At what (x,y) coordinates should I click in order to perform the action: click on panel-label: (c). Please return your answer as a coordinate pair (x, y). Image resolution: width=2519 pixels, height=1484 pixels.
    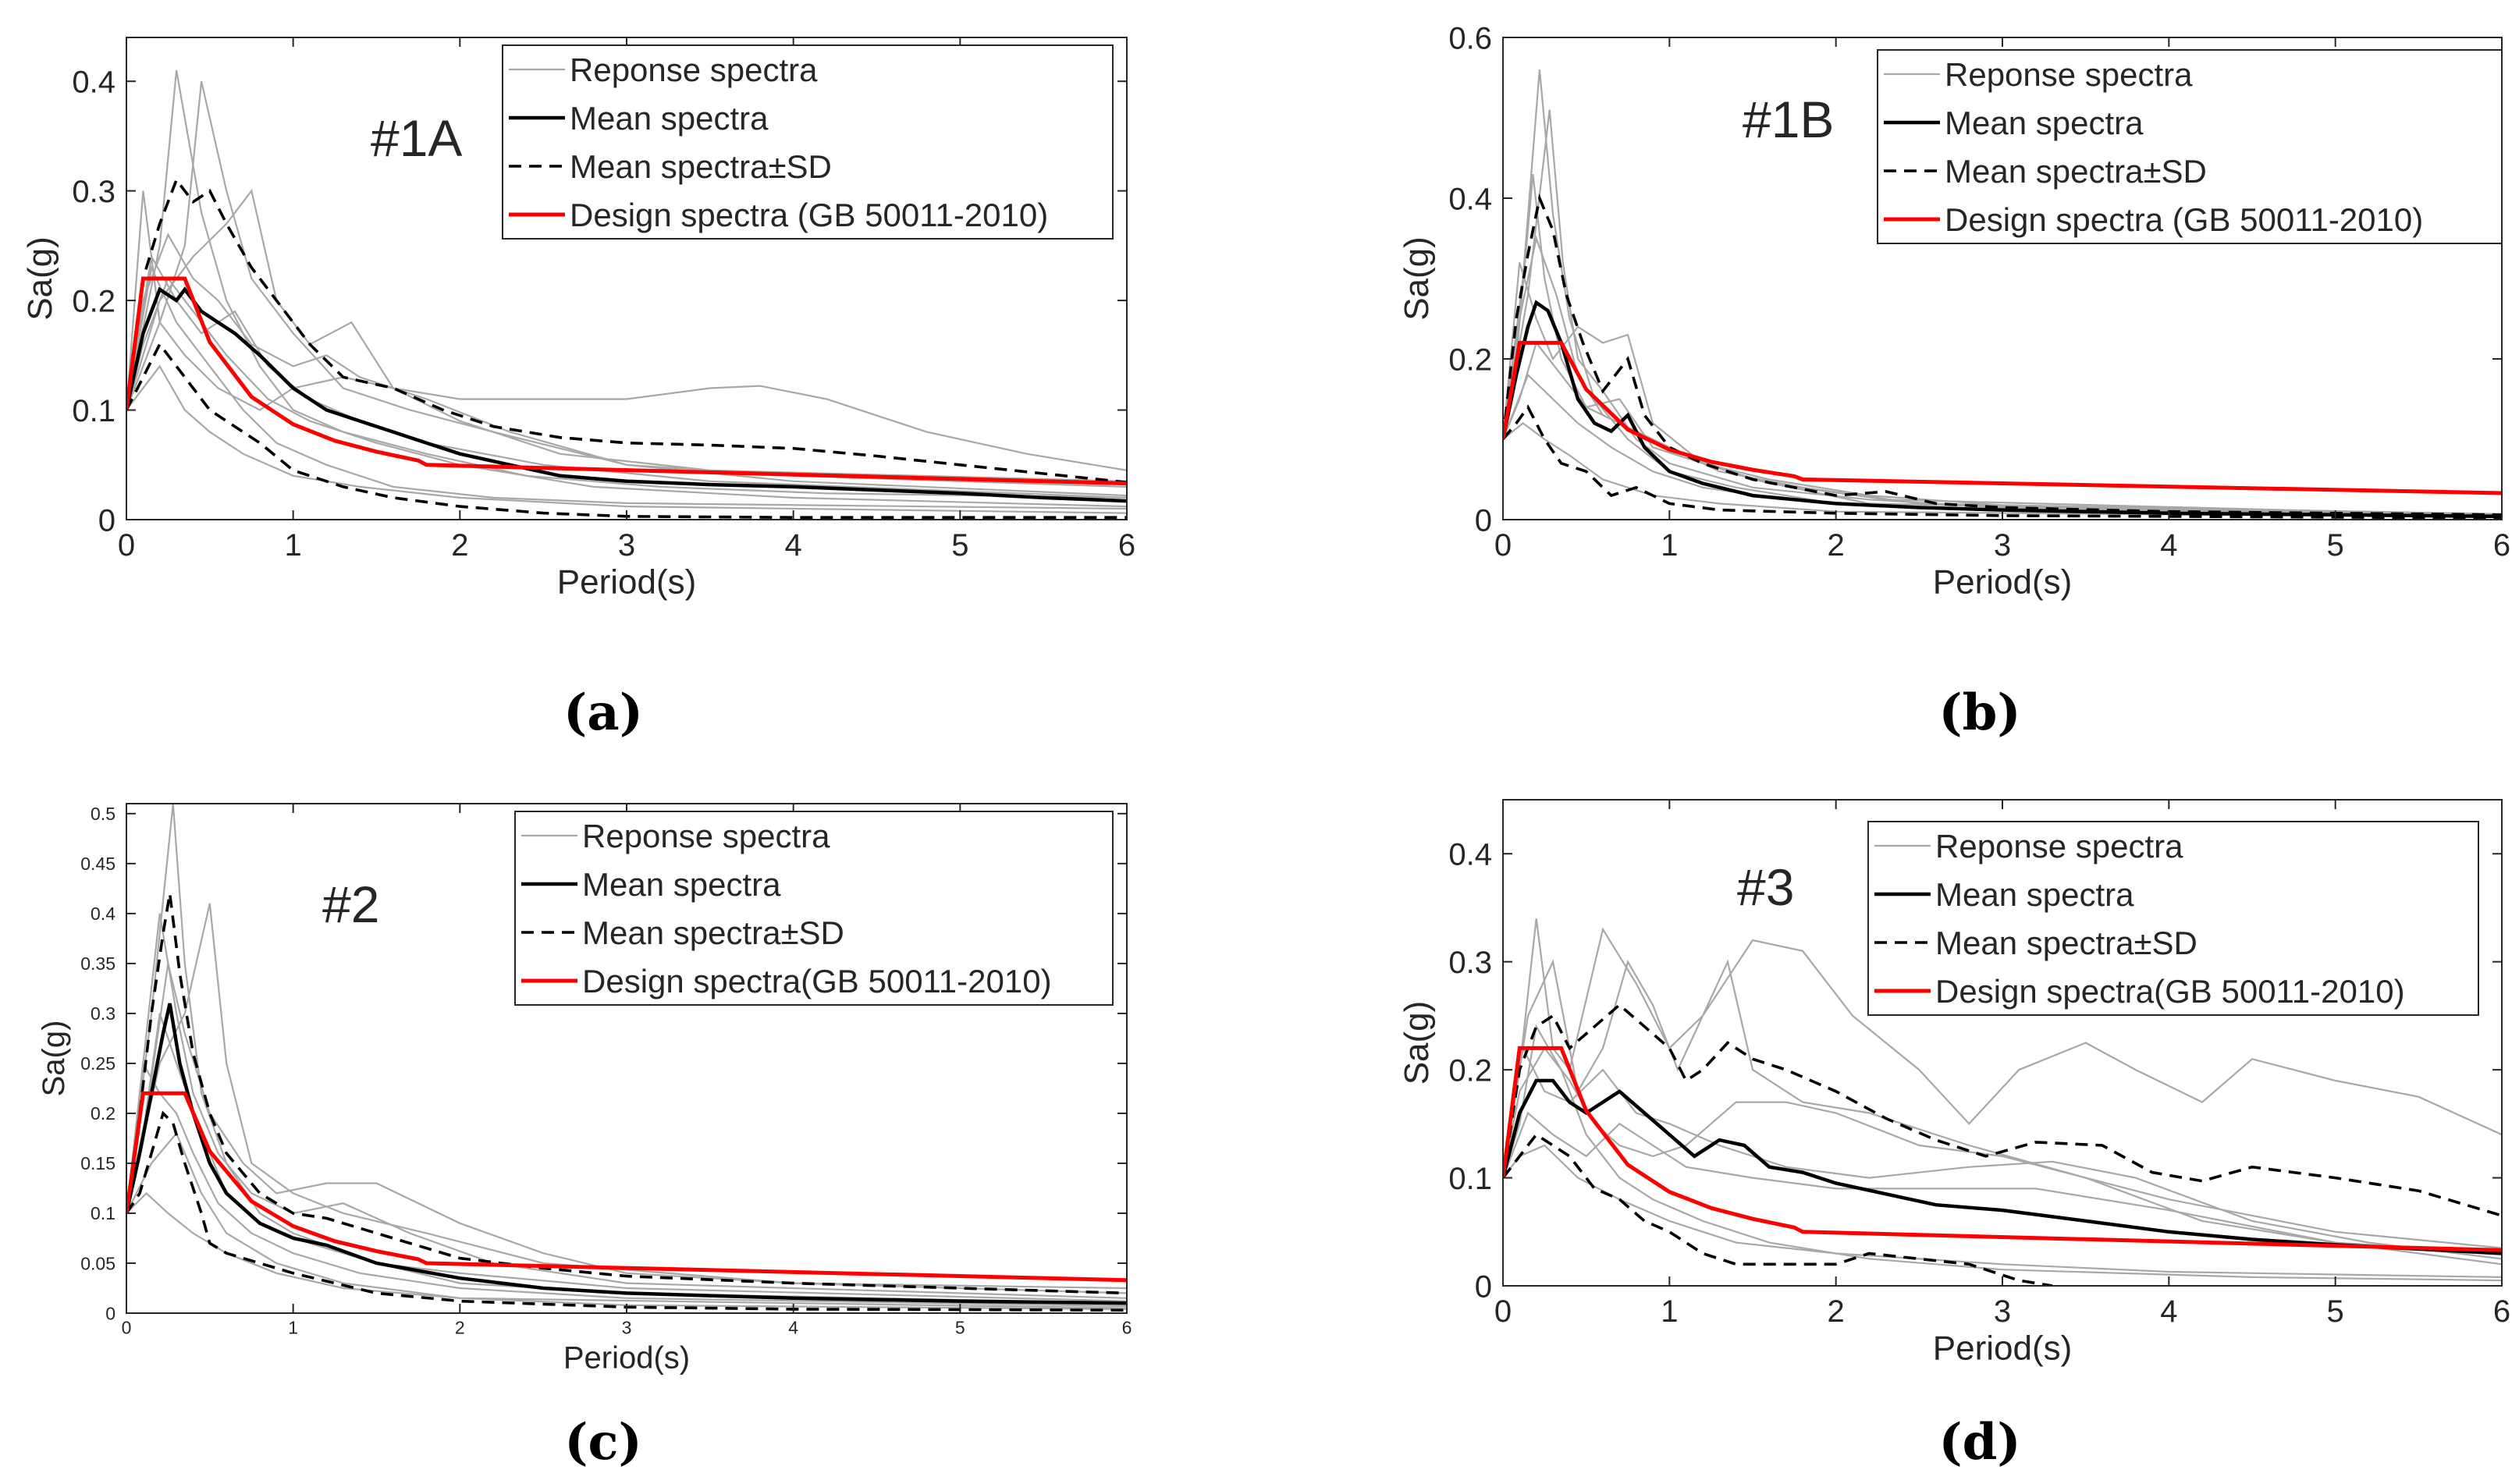
    Looking at the image, I should click on (603, 1442).